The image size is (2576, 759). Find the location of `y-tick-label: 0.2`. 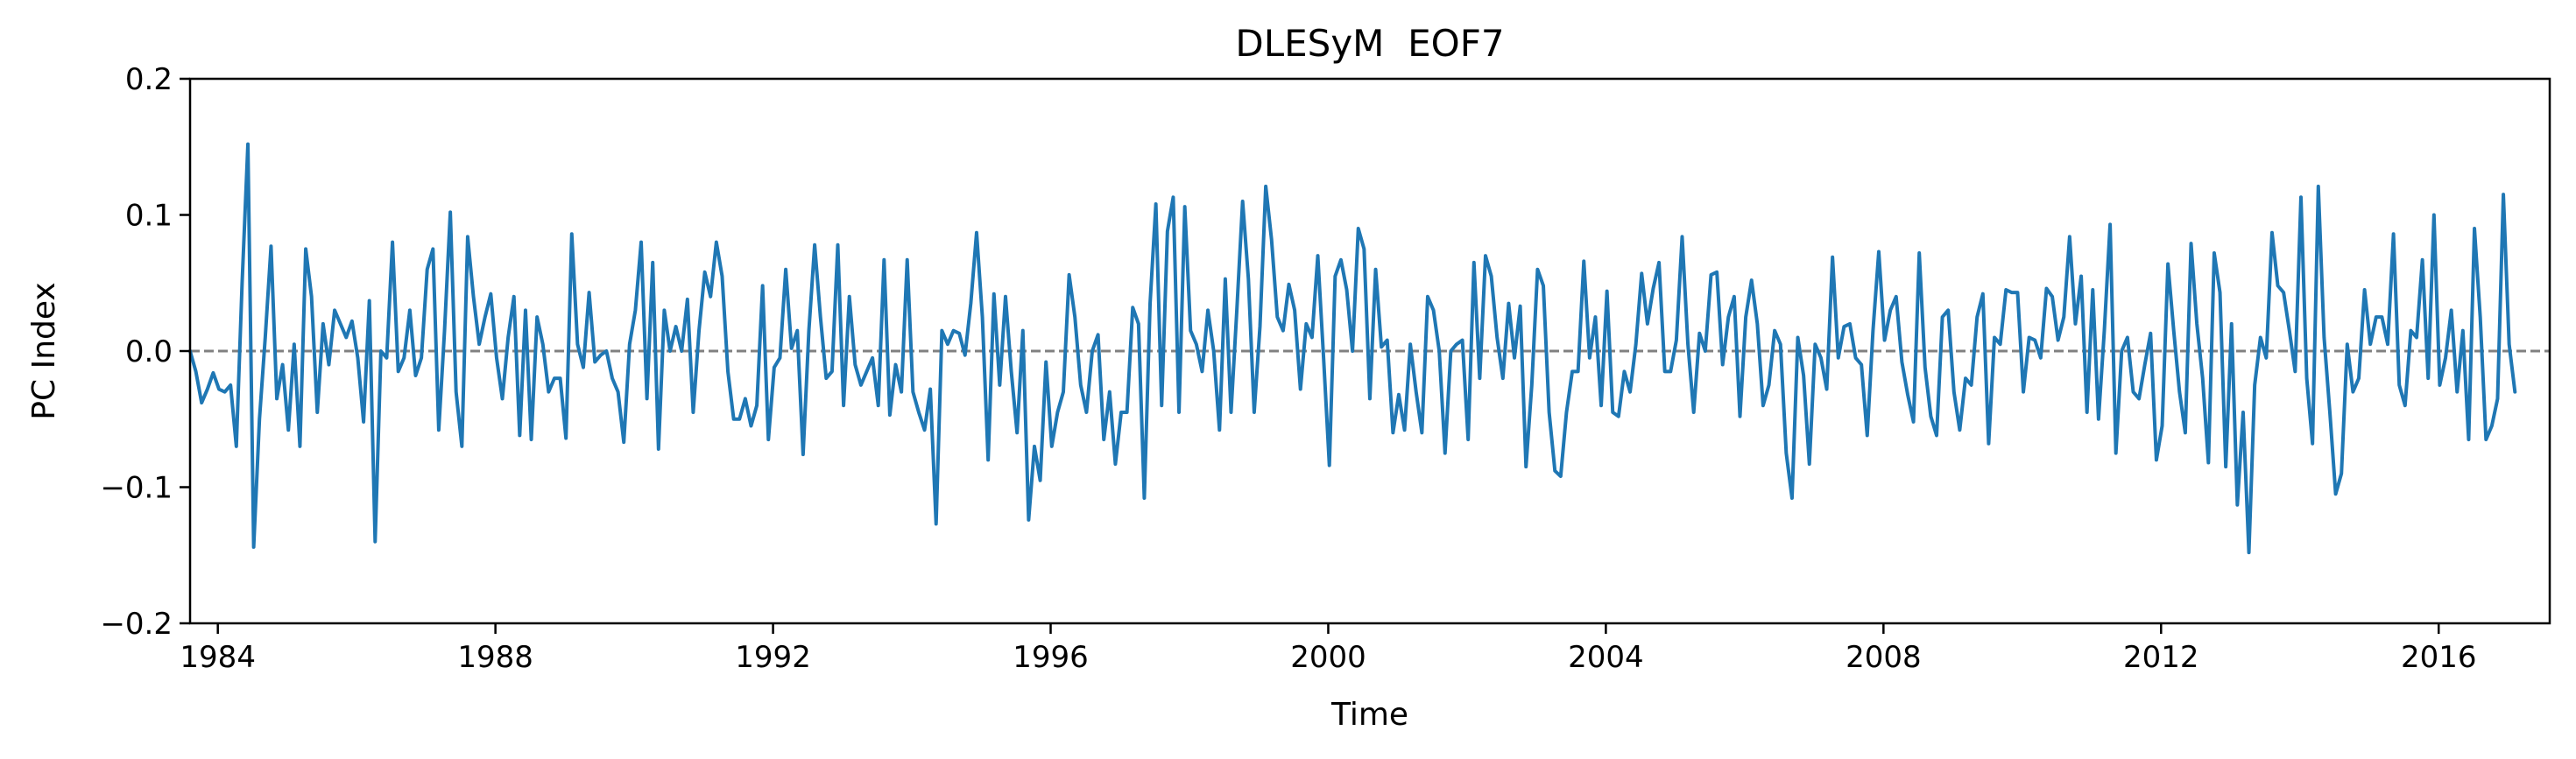

y-tick-label: 0.2 is located at coordinates (149, 80).